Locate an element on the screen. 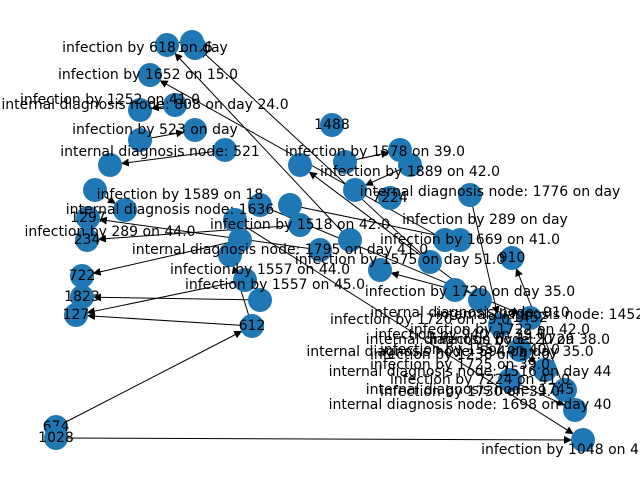  graph-node: 1452 is located at coordinates (530, 318).